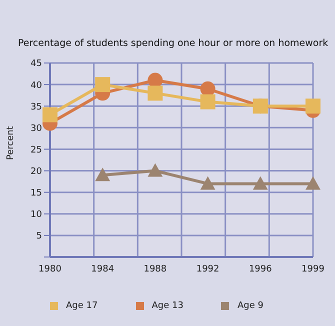 The width and height of the screenshot is (335, 326). I want to click on y-tick-label: 20, so click(36, 171).